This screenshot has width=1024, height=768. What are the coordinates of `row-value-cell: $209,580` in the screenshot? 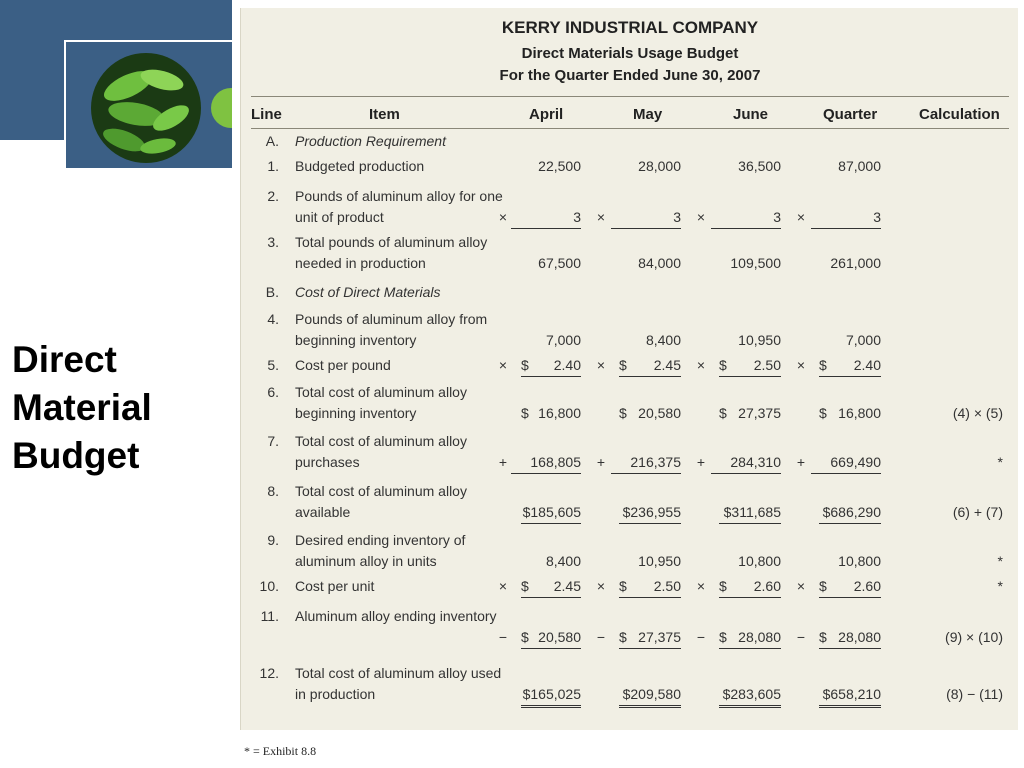 It's located at (650, 696).